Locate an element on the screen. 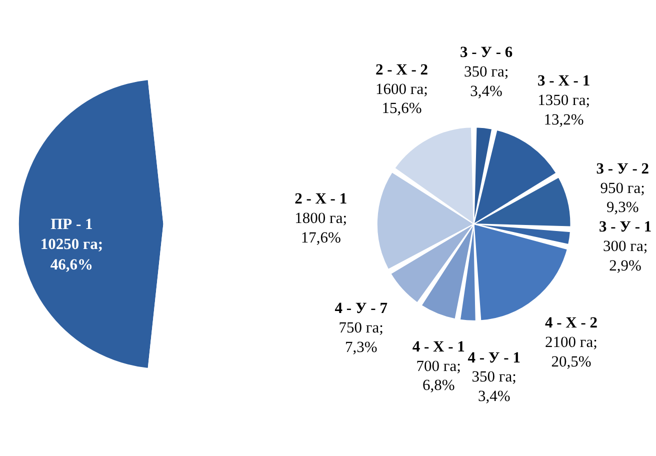  slice-label: 2 - Х - 1 is located at coordinates (321, 199).